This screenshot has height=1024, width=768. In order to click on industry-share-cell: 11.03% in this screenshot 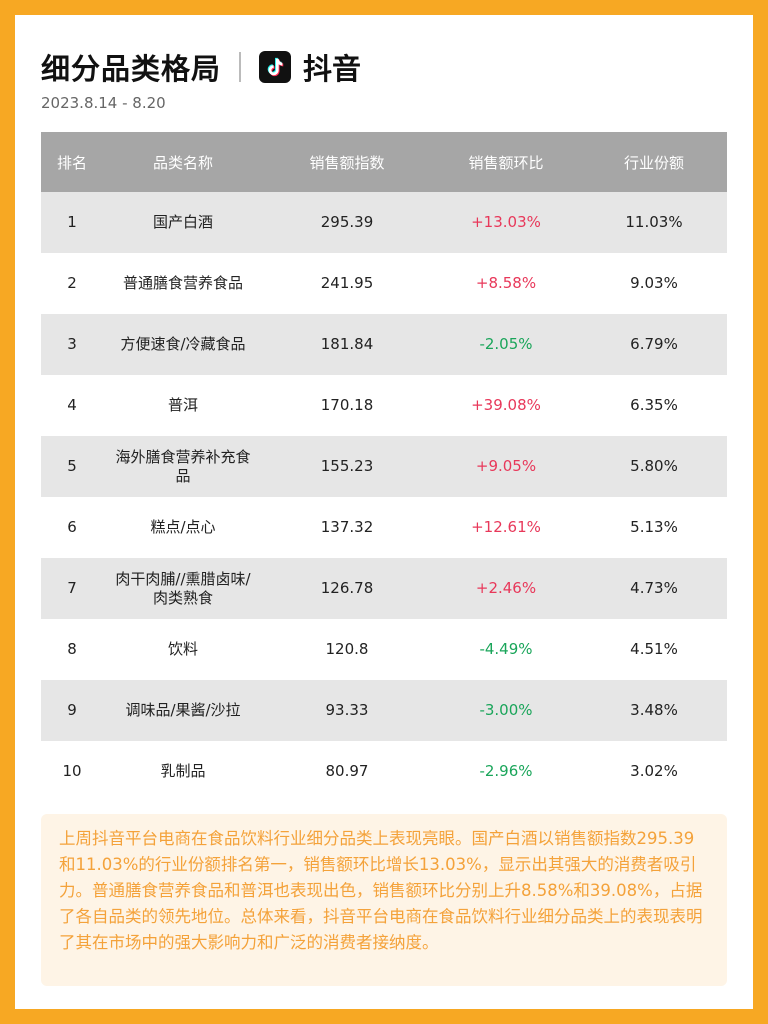, I will do `click(654, 222)`.